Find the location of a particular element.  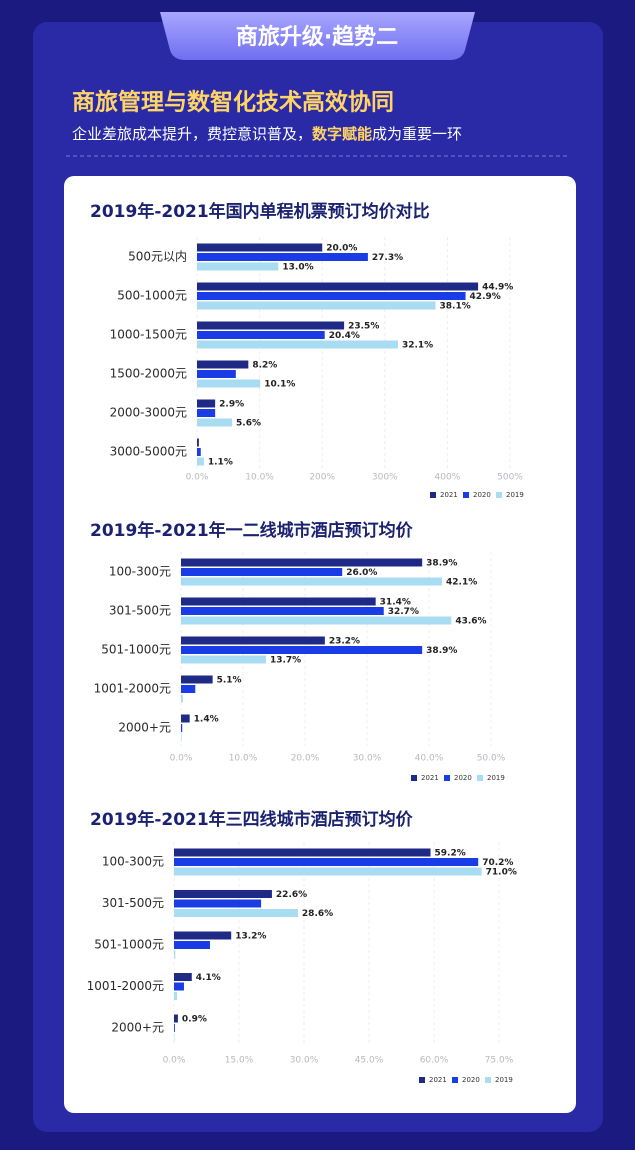

chart-title: 2019年-2021年一二线城市酒店预订均价 is located at coordinates (252, 530).